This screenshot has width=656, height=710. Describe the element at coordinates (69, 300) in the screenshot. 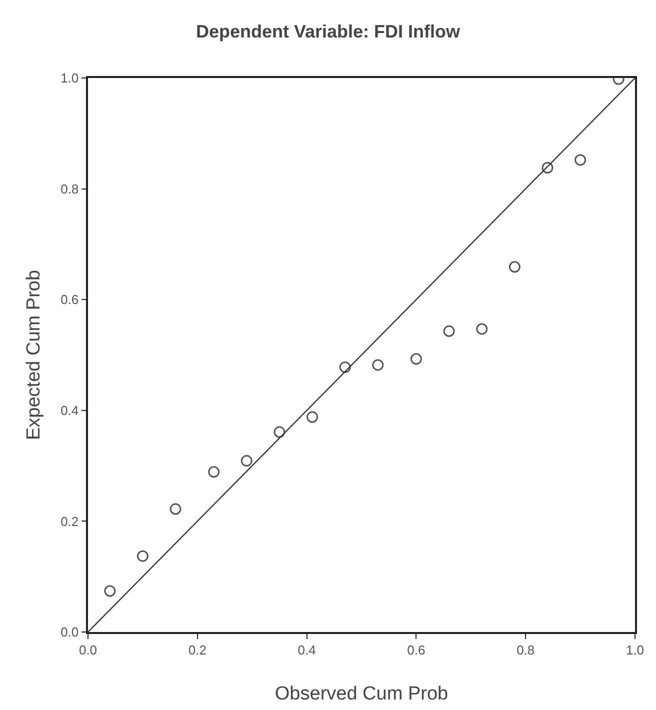

I see `y-tick-label: 0.6` at that location.